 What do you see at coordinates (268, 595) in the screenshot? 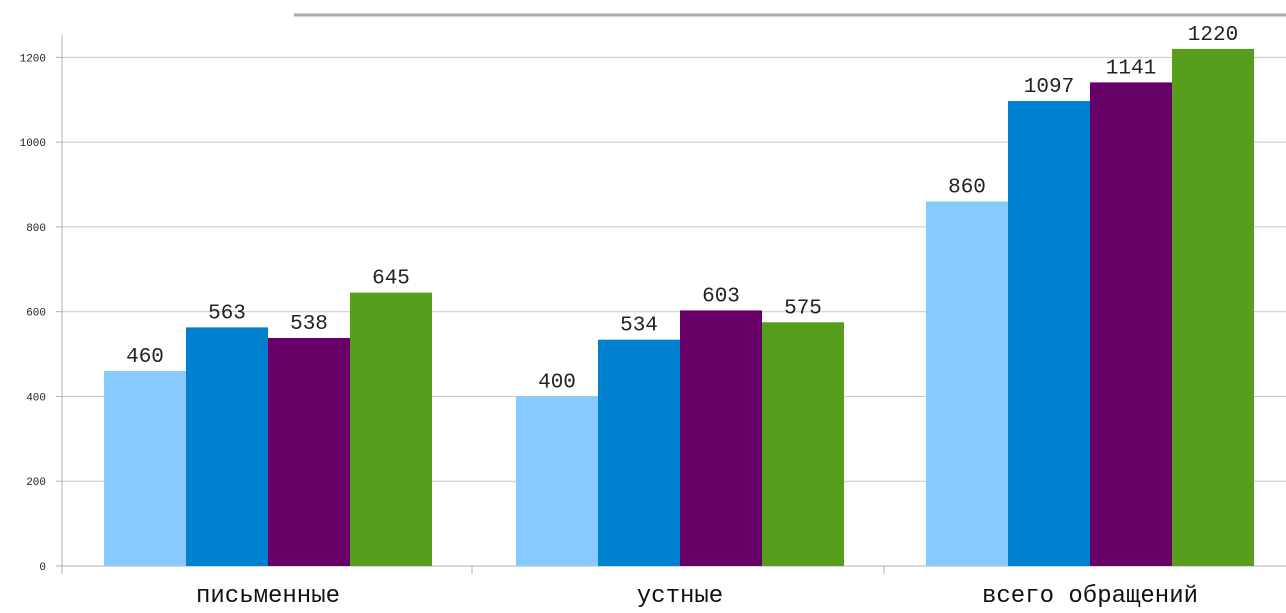
I see `x-tick-label-1: письменные` at bounding box center [268, 595].